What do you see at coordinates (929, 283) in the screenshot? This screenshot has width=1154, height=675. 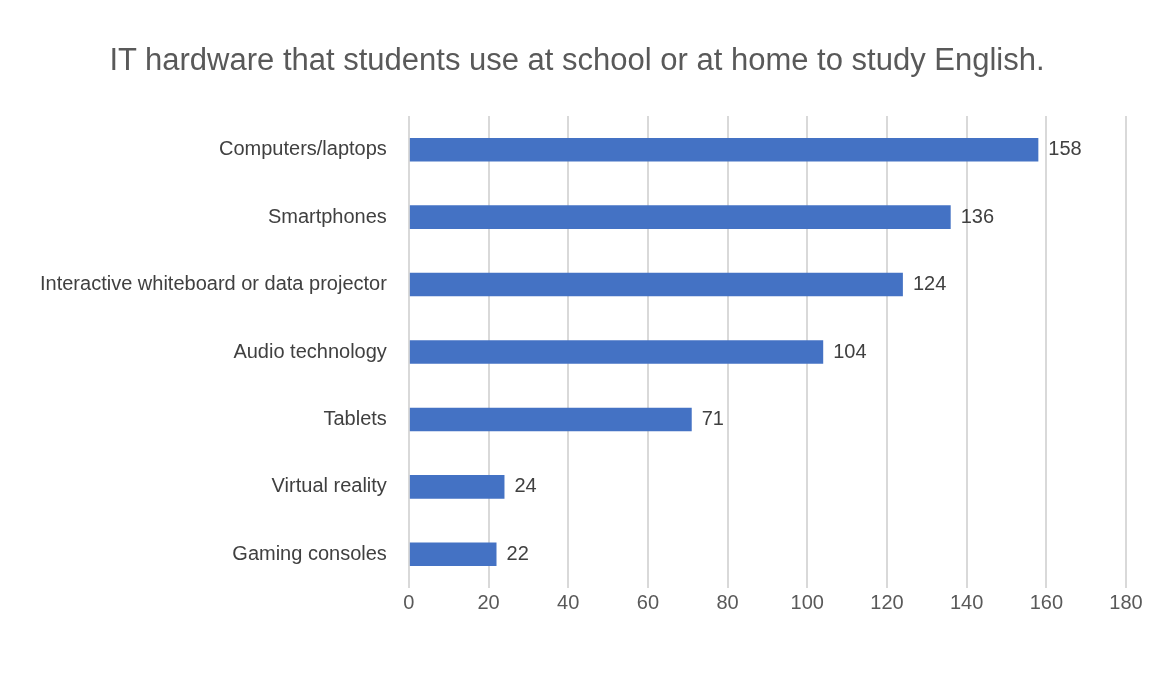 I see `data-label: 124` at bounding box center [929, 283].